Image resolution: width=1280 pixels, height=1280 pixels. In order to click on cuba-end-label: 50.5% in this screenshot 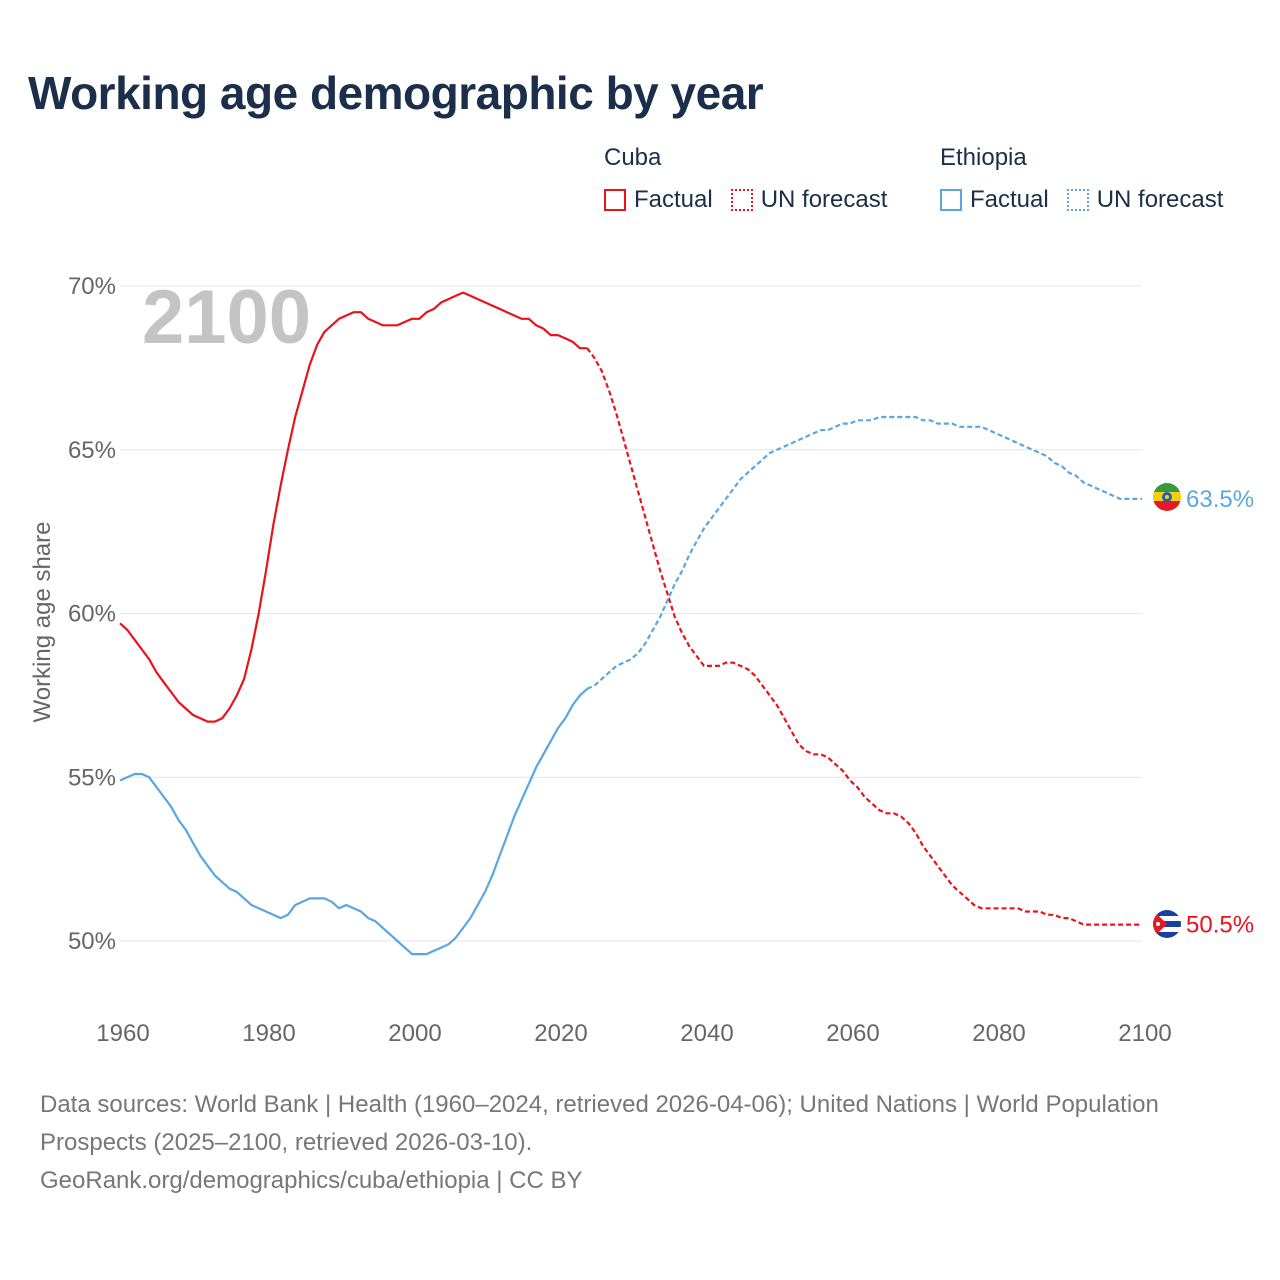, I will do `click(1220, 925)`.